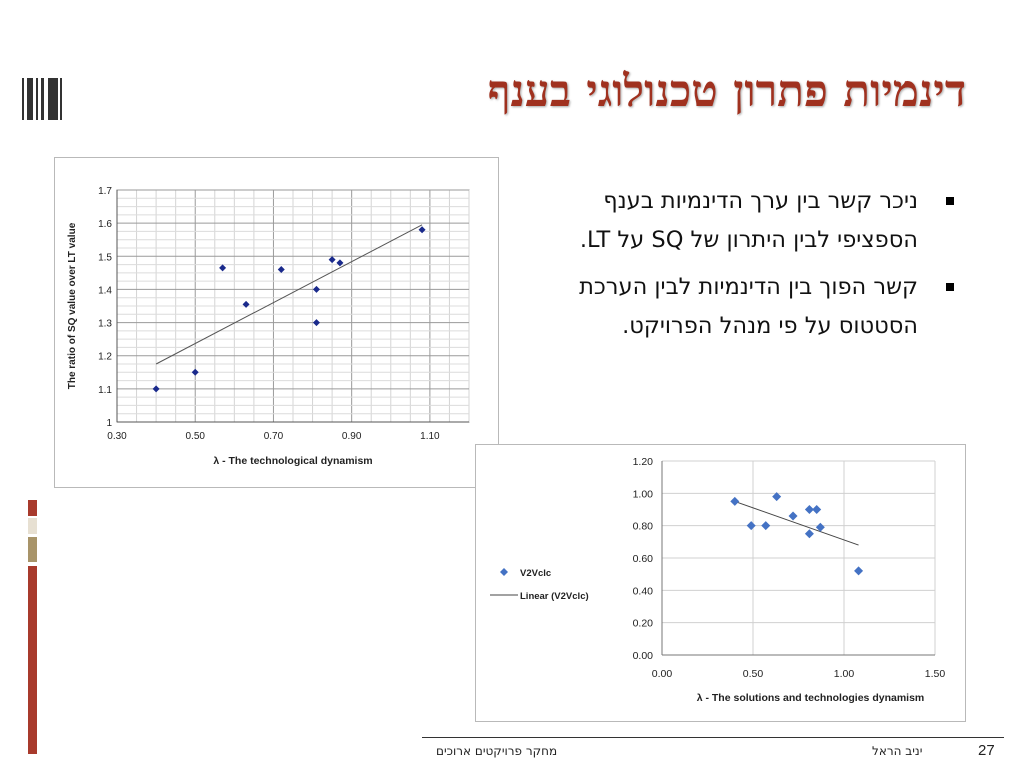  What do you see at coordinates (72, 305) in the screenshot?
I see `y-axis-label: The ratio of SQ value over LT value` at bounding box center [72, 305].